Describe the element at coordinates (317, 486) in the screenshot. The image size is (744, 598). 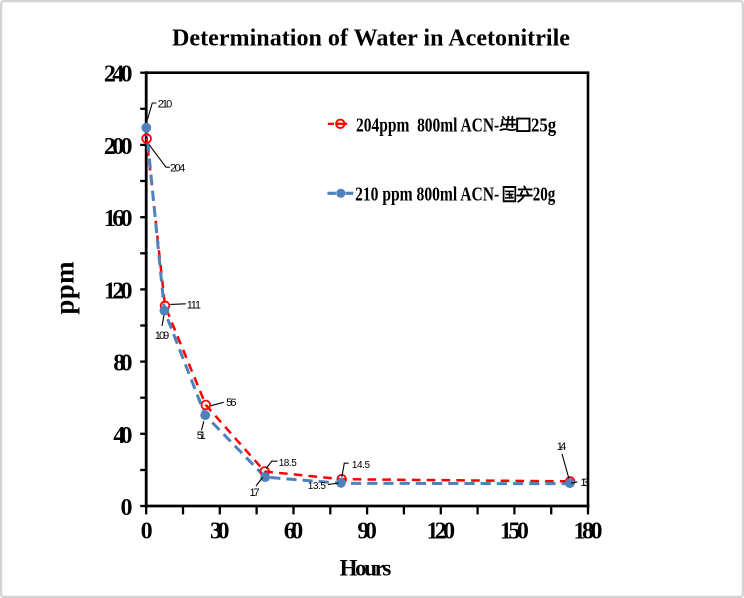
I see `svg-text: 13.5` at that location.